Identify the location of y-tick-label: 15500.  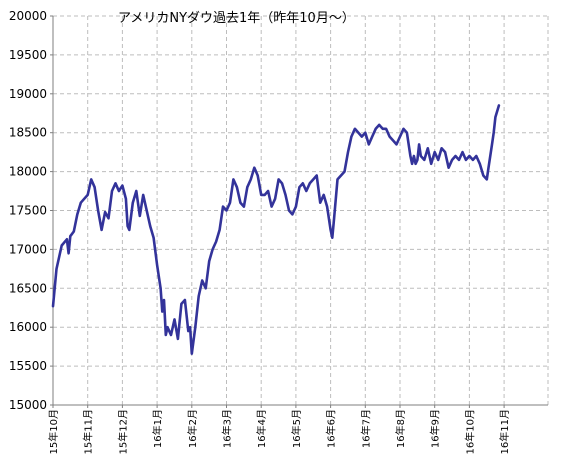
(28, 366).